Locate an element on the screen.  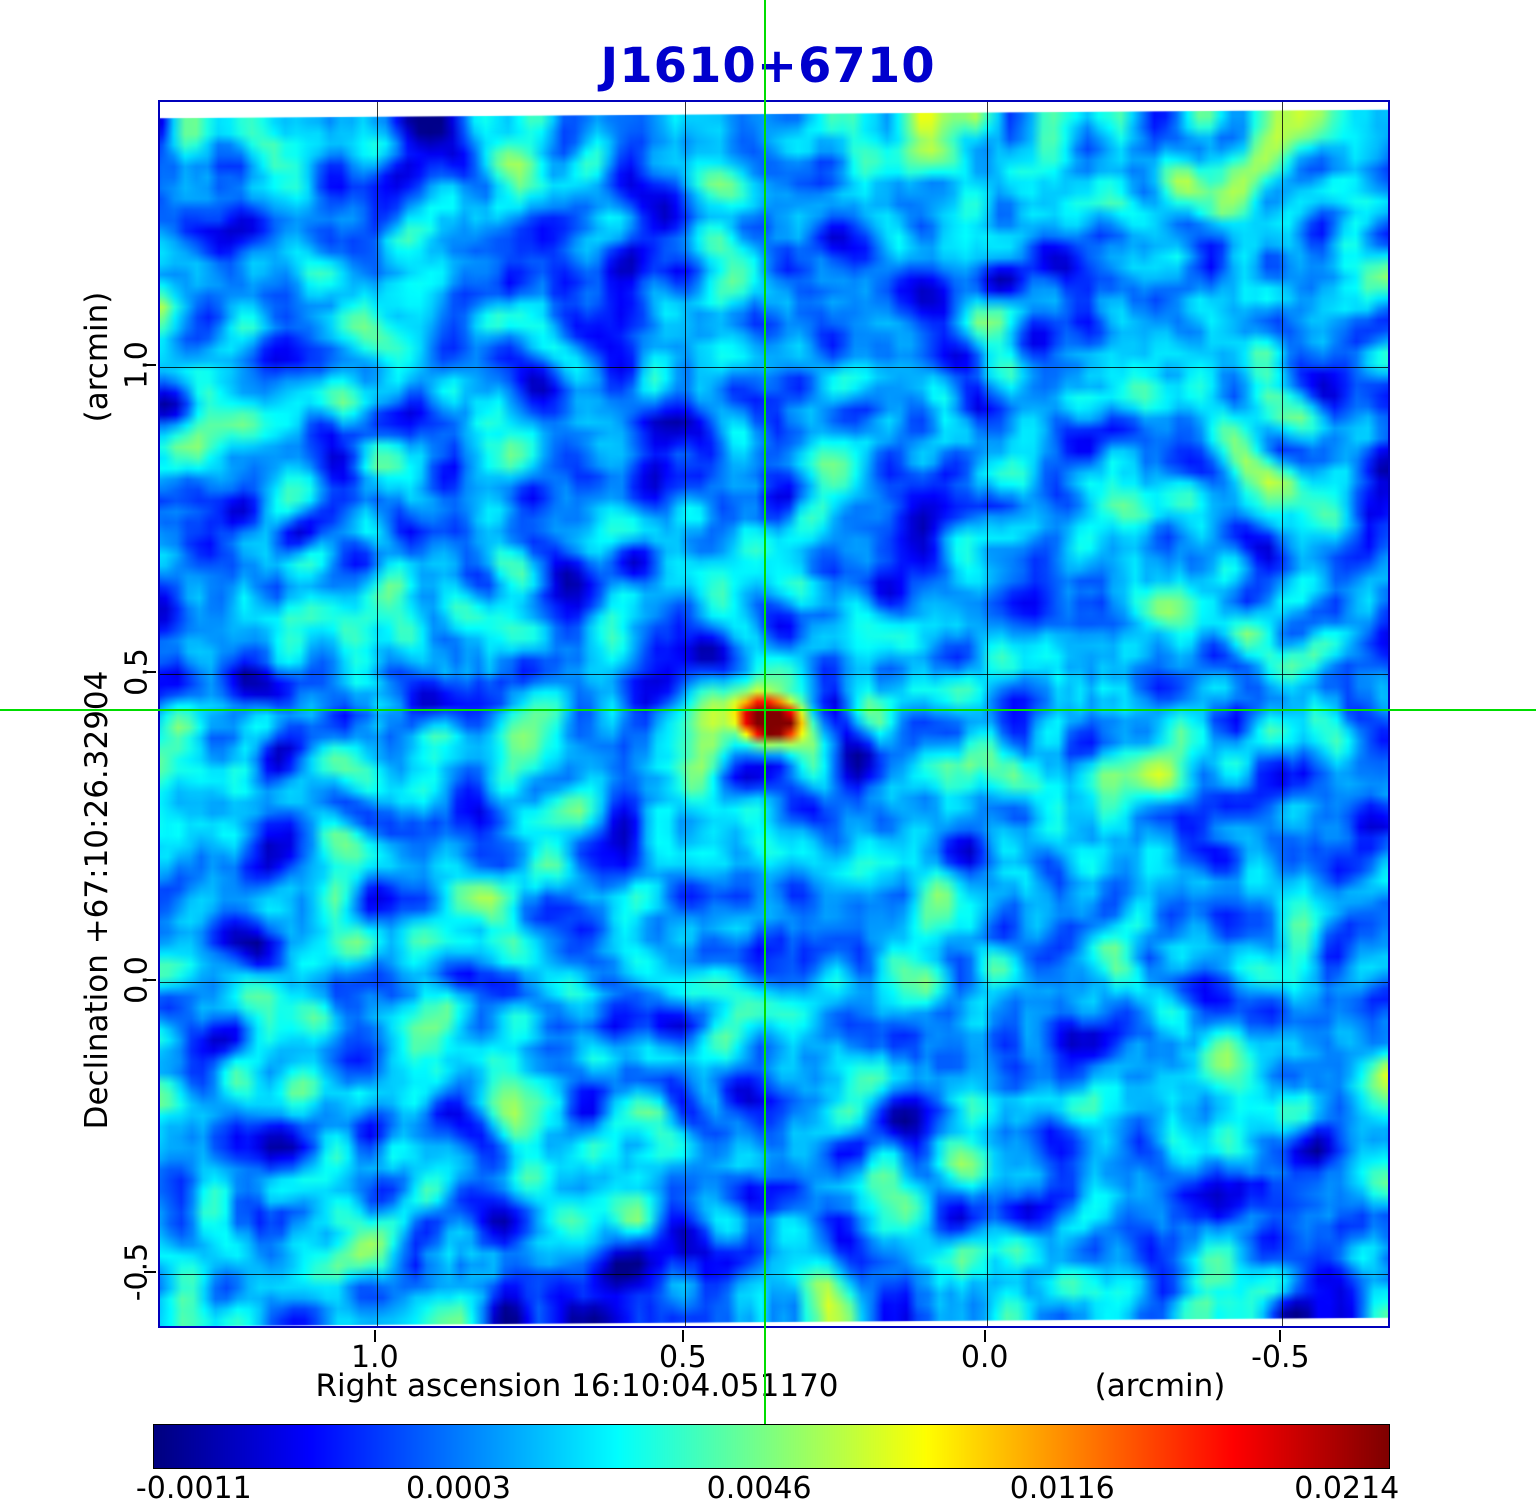
colorbar-tick-label: 0.0116 is located at coordinates (1062, 1485).